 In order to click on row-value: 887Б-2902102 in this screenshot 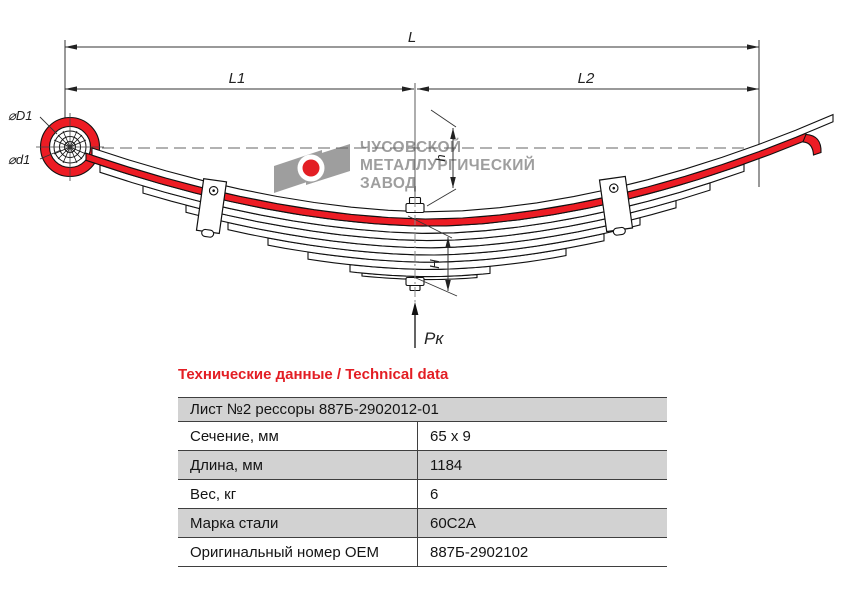, I will do `click(479, 552)`.